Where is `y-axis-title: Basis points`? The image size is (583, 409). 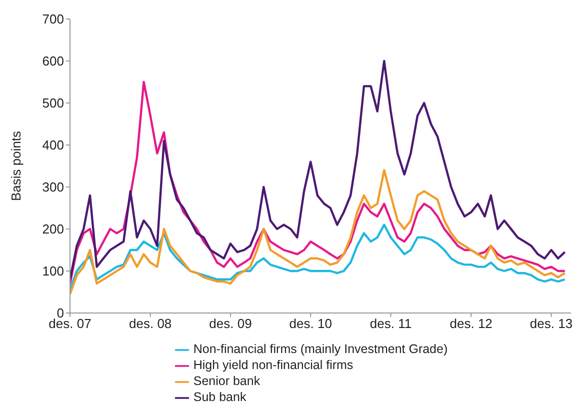
y-axis-title: Basis points is located at coordinates (16, 166).